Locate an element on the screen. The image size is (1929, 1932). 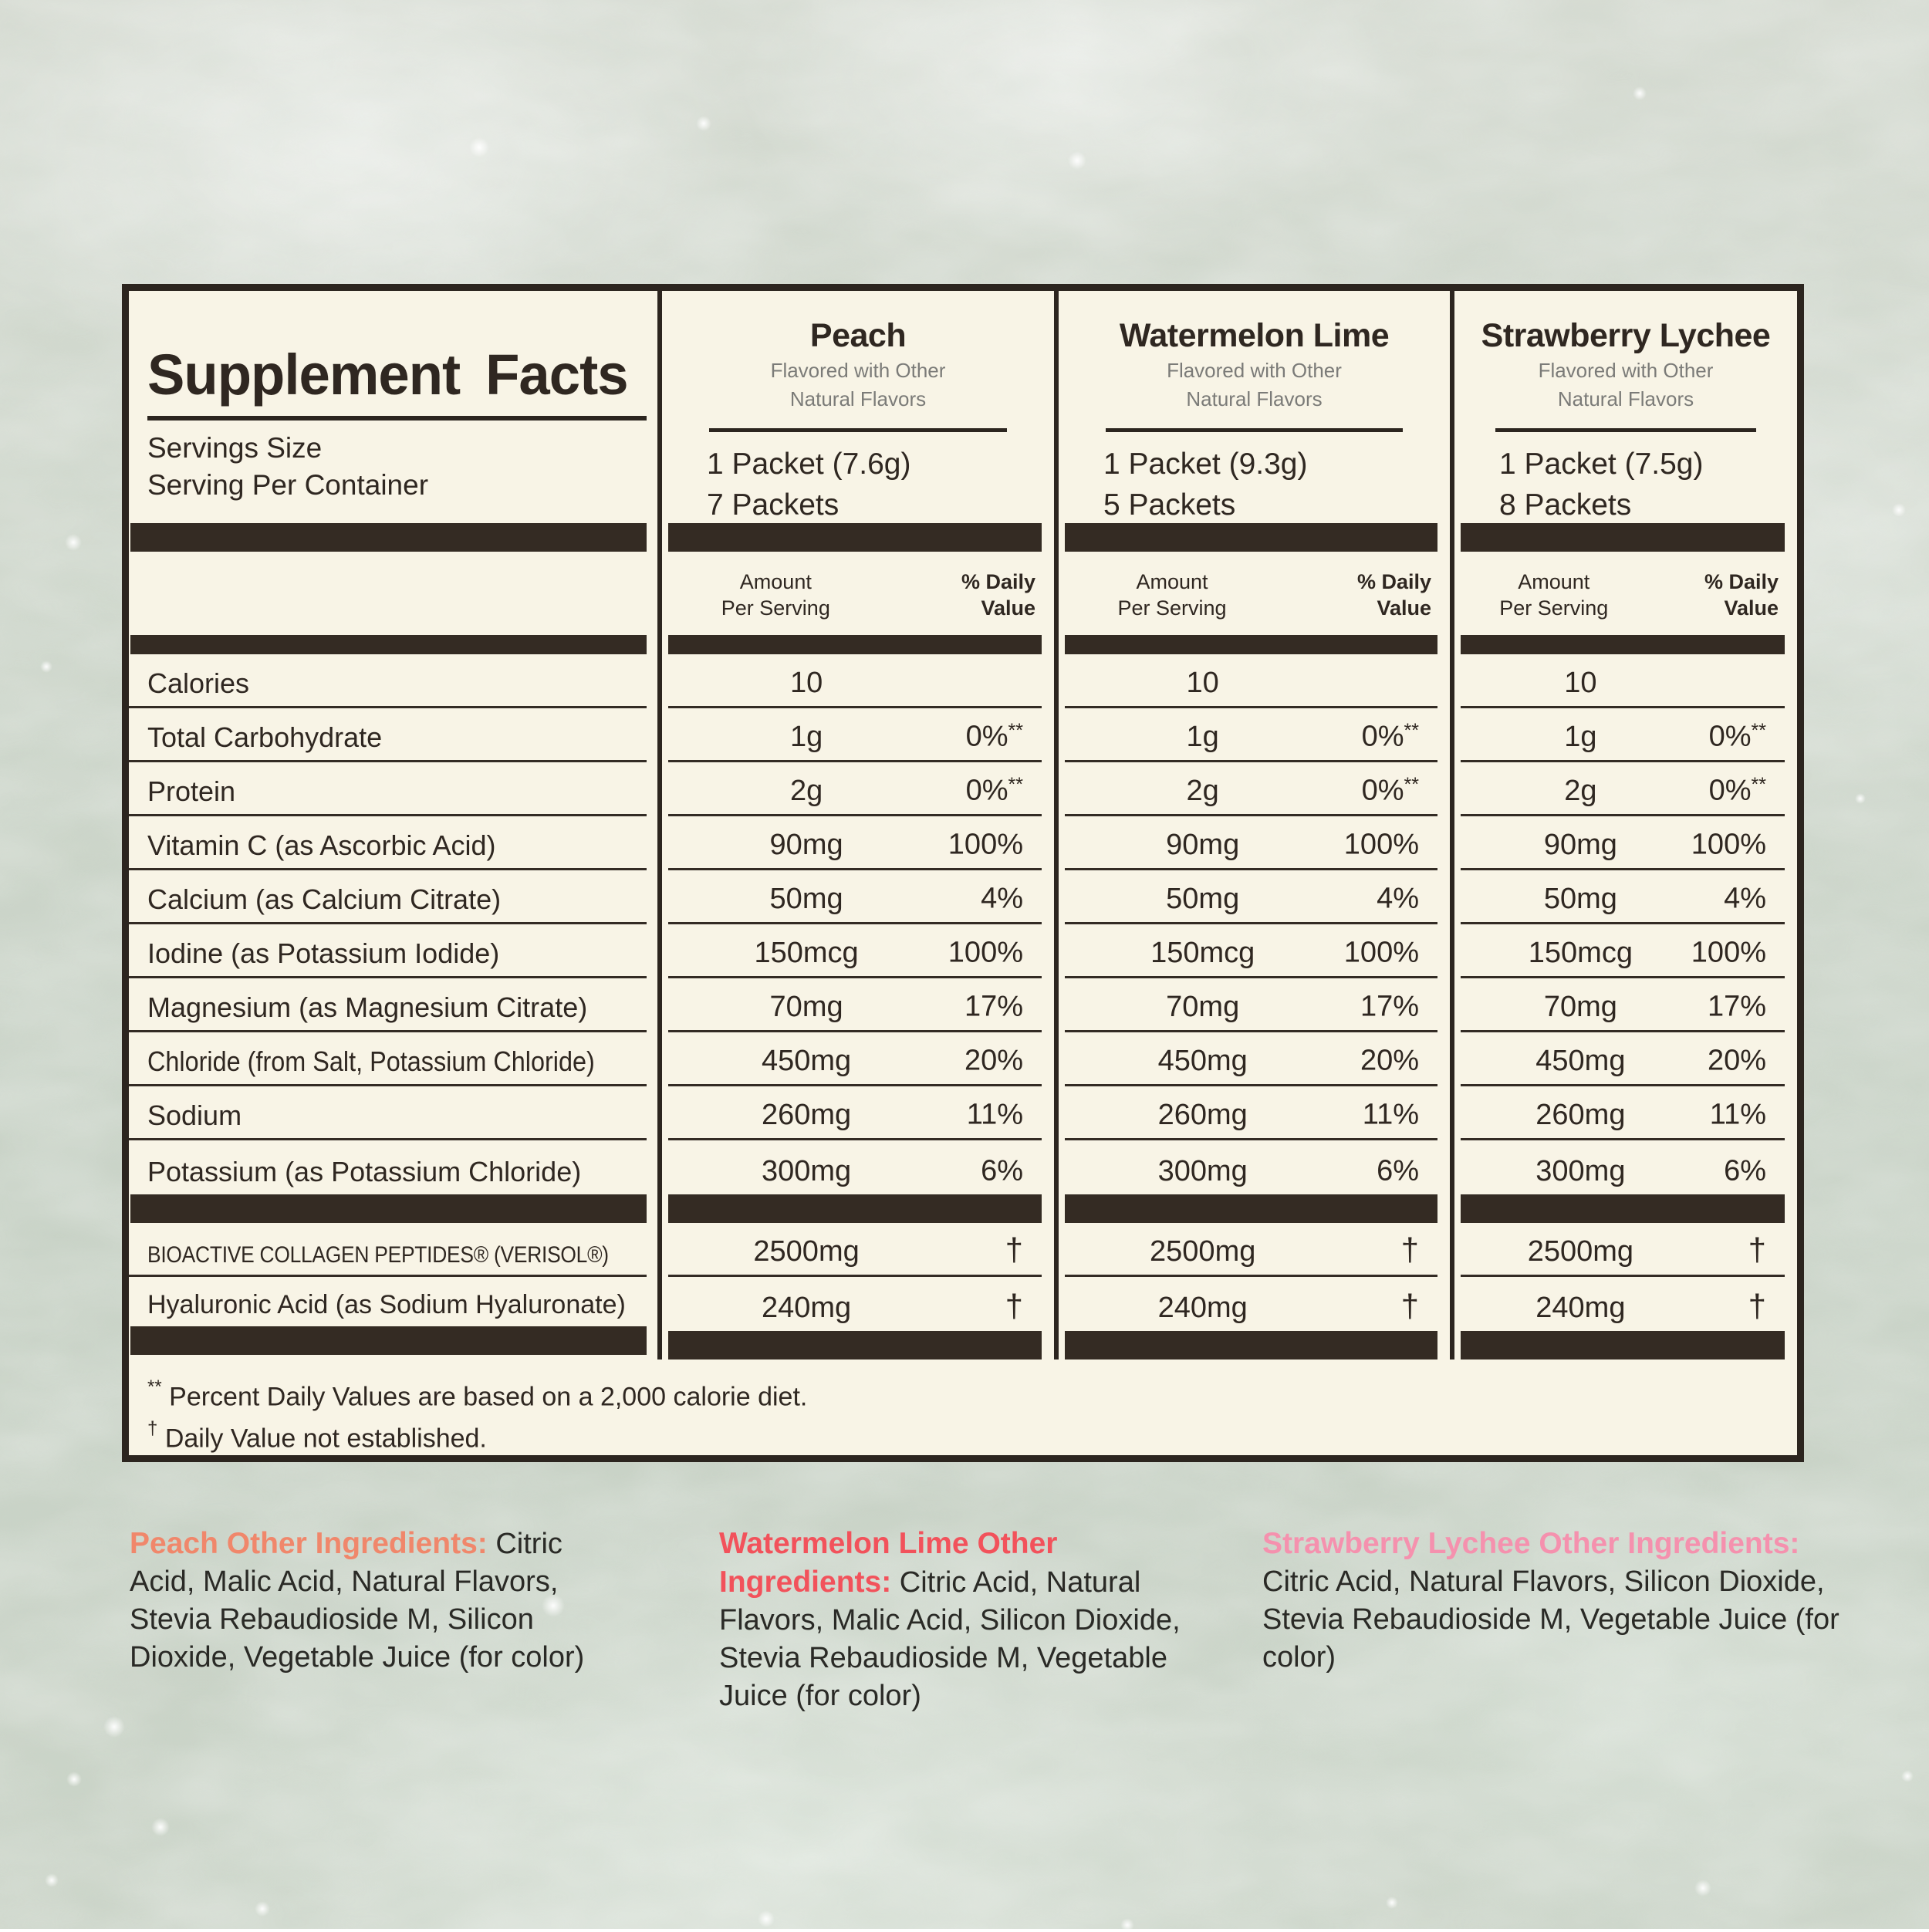
amount-value: 1g is located at coordinates (1580, 737).